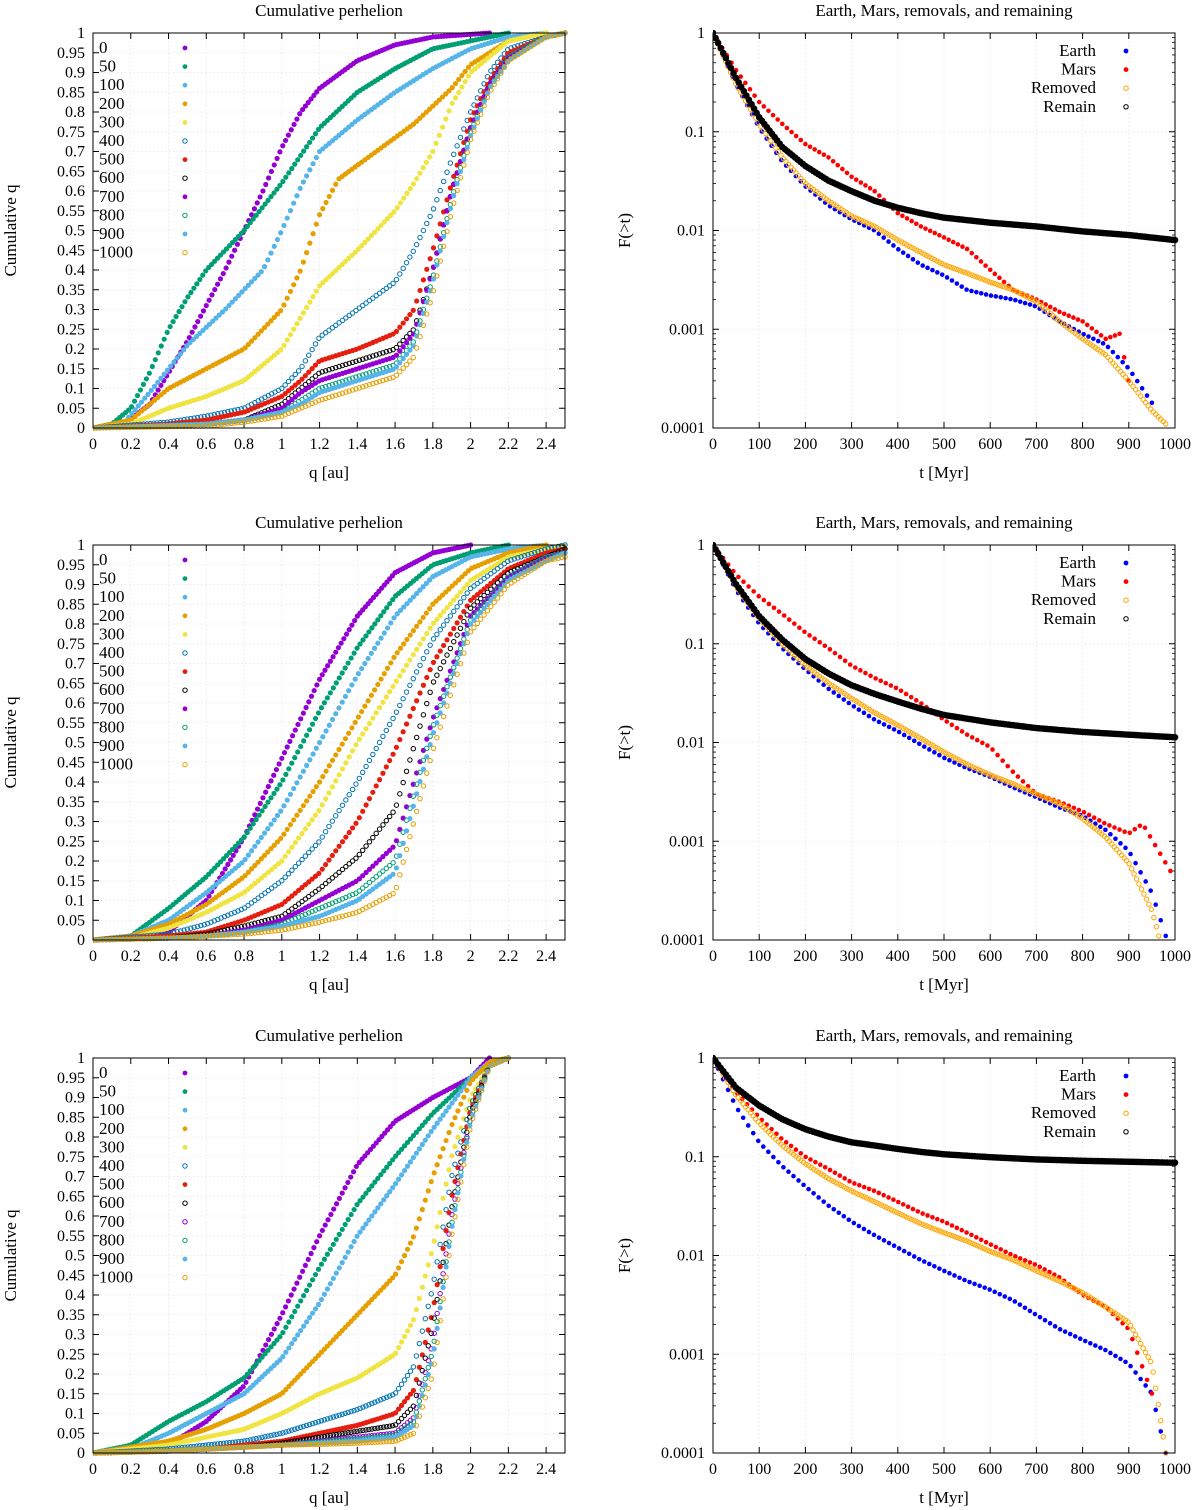 The height and width of the screenshot is (1510, 1200). Describe the element at coordinates (244, 444) in the screenshot. I see `x-tick-label: 0.8` at that location.